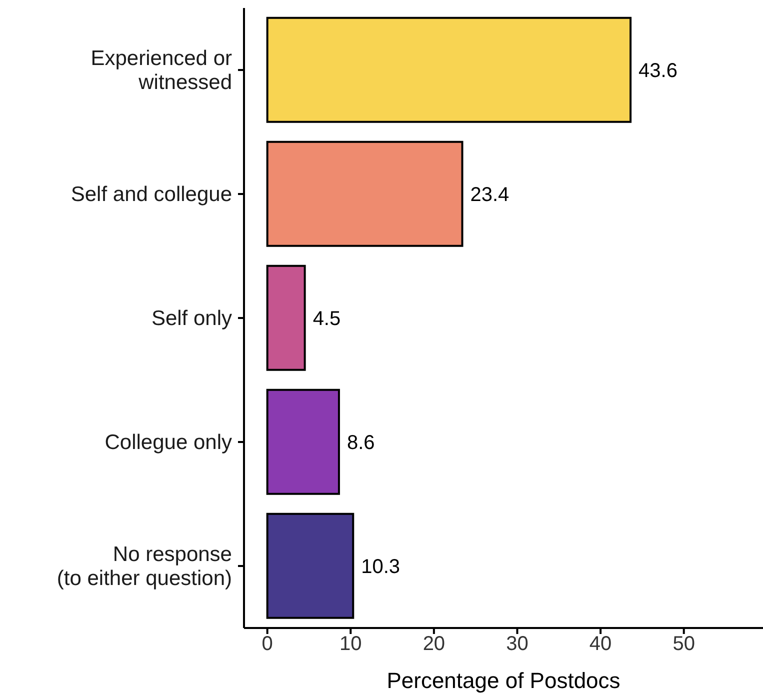 This screenshot has width=763, height=700. What do you see at coordinates (360, 443) in the screenshot?
I see `data-label: 8.6` at bounding box center [360, 443].